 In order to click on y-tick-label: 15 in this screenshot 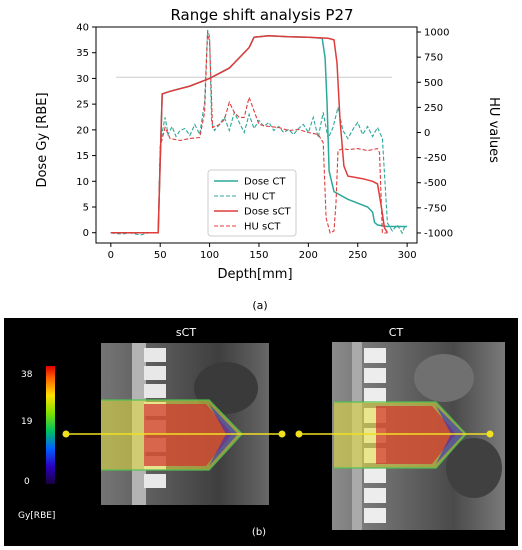, I will do `click(82, 156)`.